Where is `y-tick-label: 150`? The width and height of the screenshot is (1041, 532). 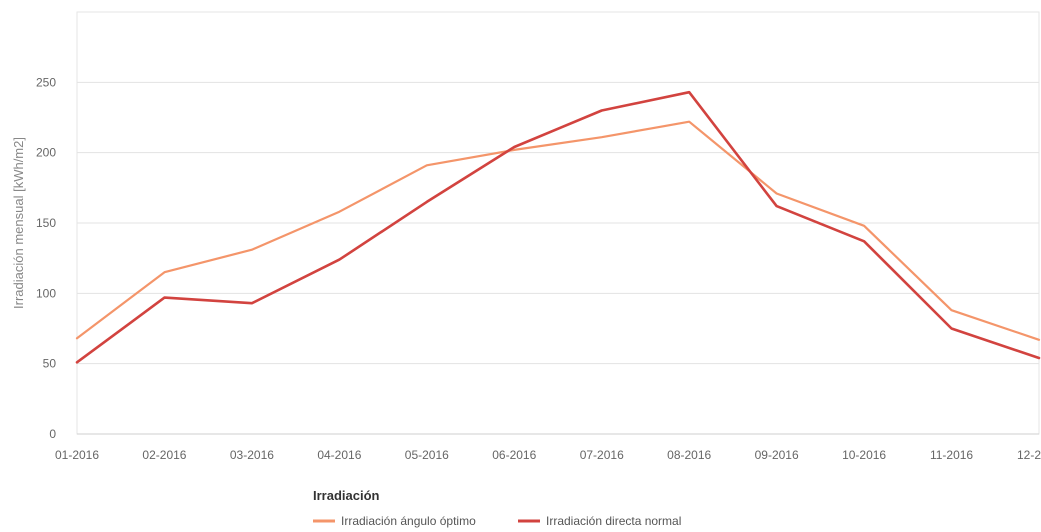 y-tick-label: 150 is located at coordinates (46, 223).